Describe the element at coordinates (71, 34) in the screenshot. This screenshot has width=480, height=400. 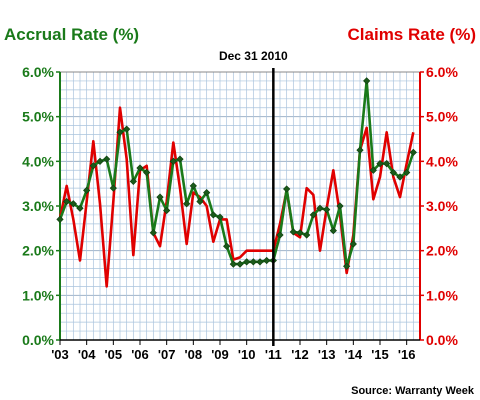
I see `left-axis-title: Accrual Rate (%)` at that location.